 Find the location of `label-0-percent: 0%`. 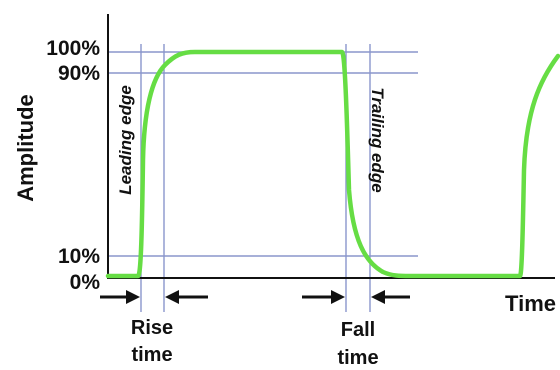

label-0-percent: 0% is located at coordinates (85, 282).